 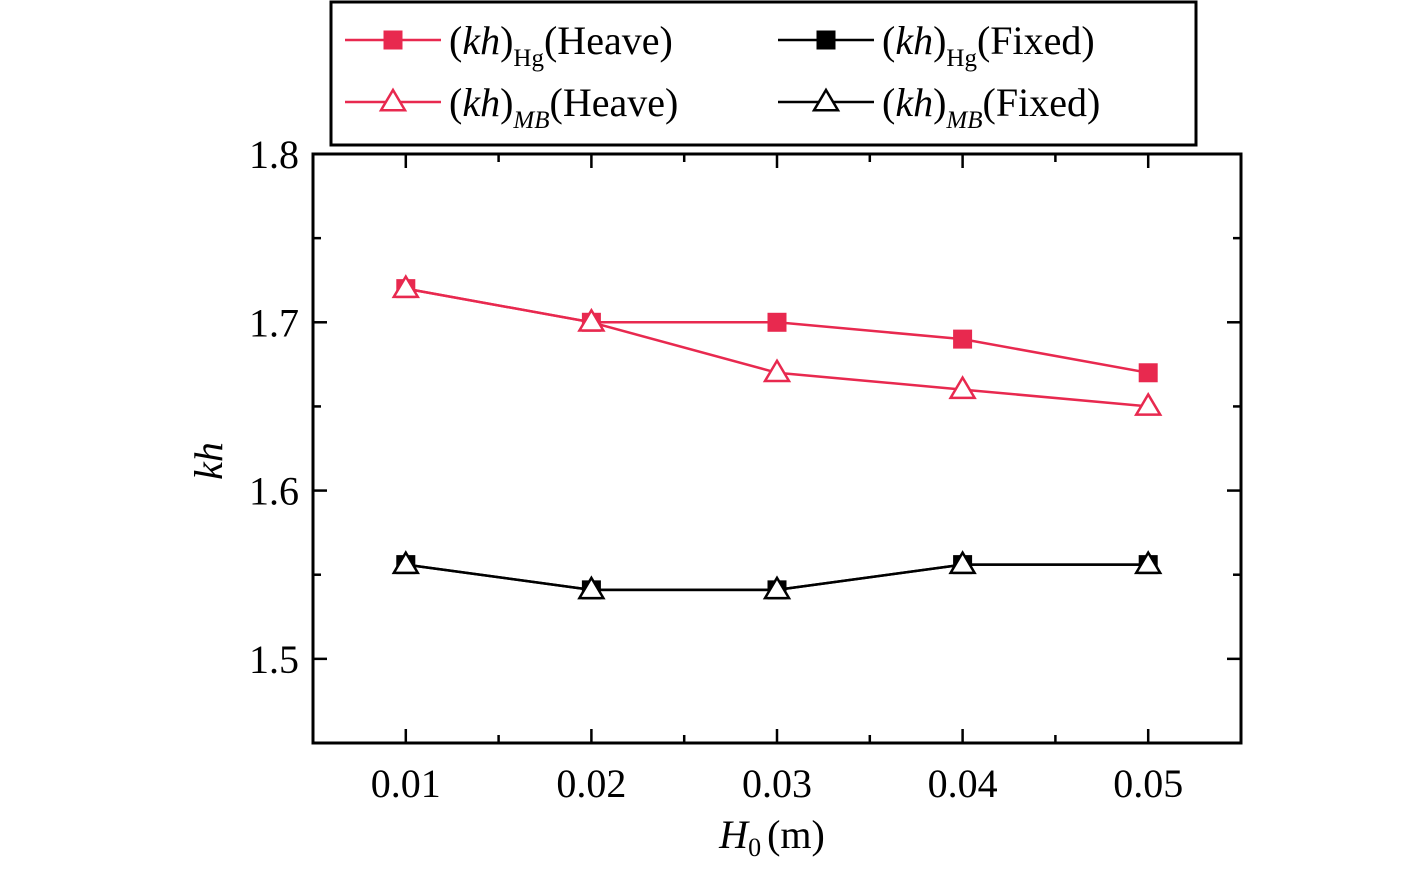 What do you see at coordinates (988, 45) in the screenshot?
I see `legend-label: (kh)Hg(Fixed)` at bounding box center [988, 45].